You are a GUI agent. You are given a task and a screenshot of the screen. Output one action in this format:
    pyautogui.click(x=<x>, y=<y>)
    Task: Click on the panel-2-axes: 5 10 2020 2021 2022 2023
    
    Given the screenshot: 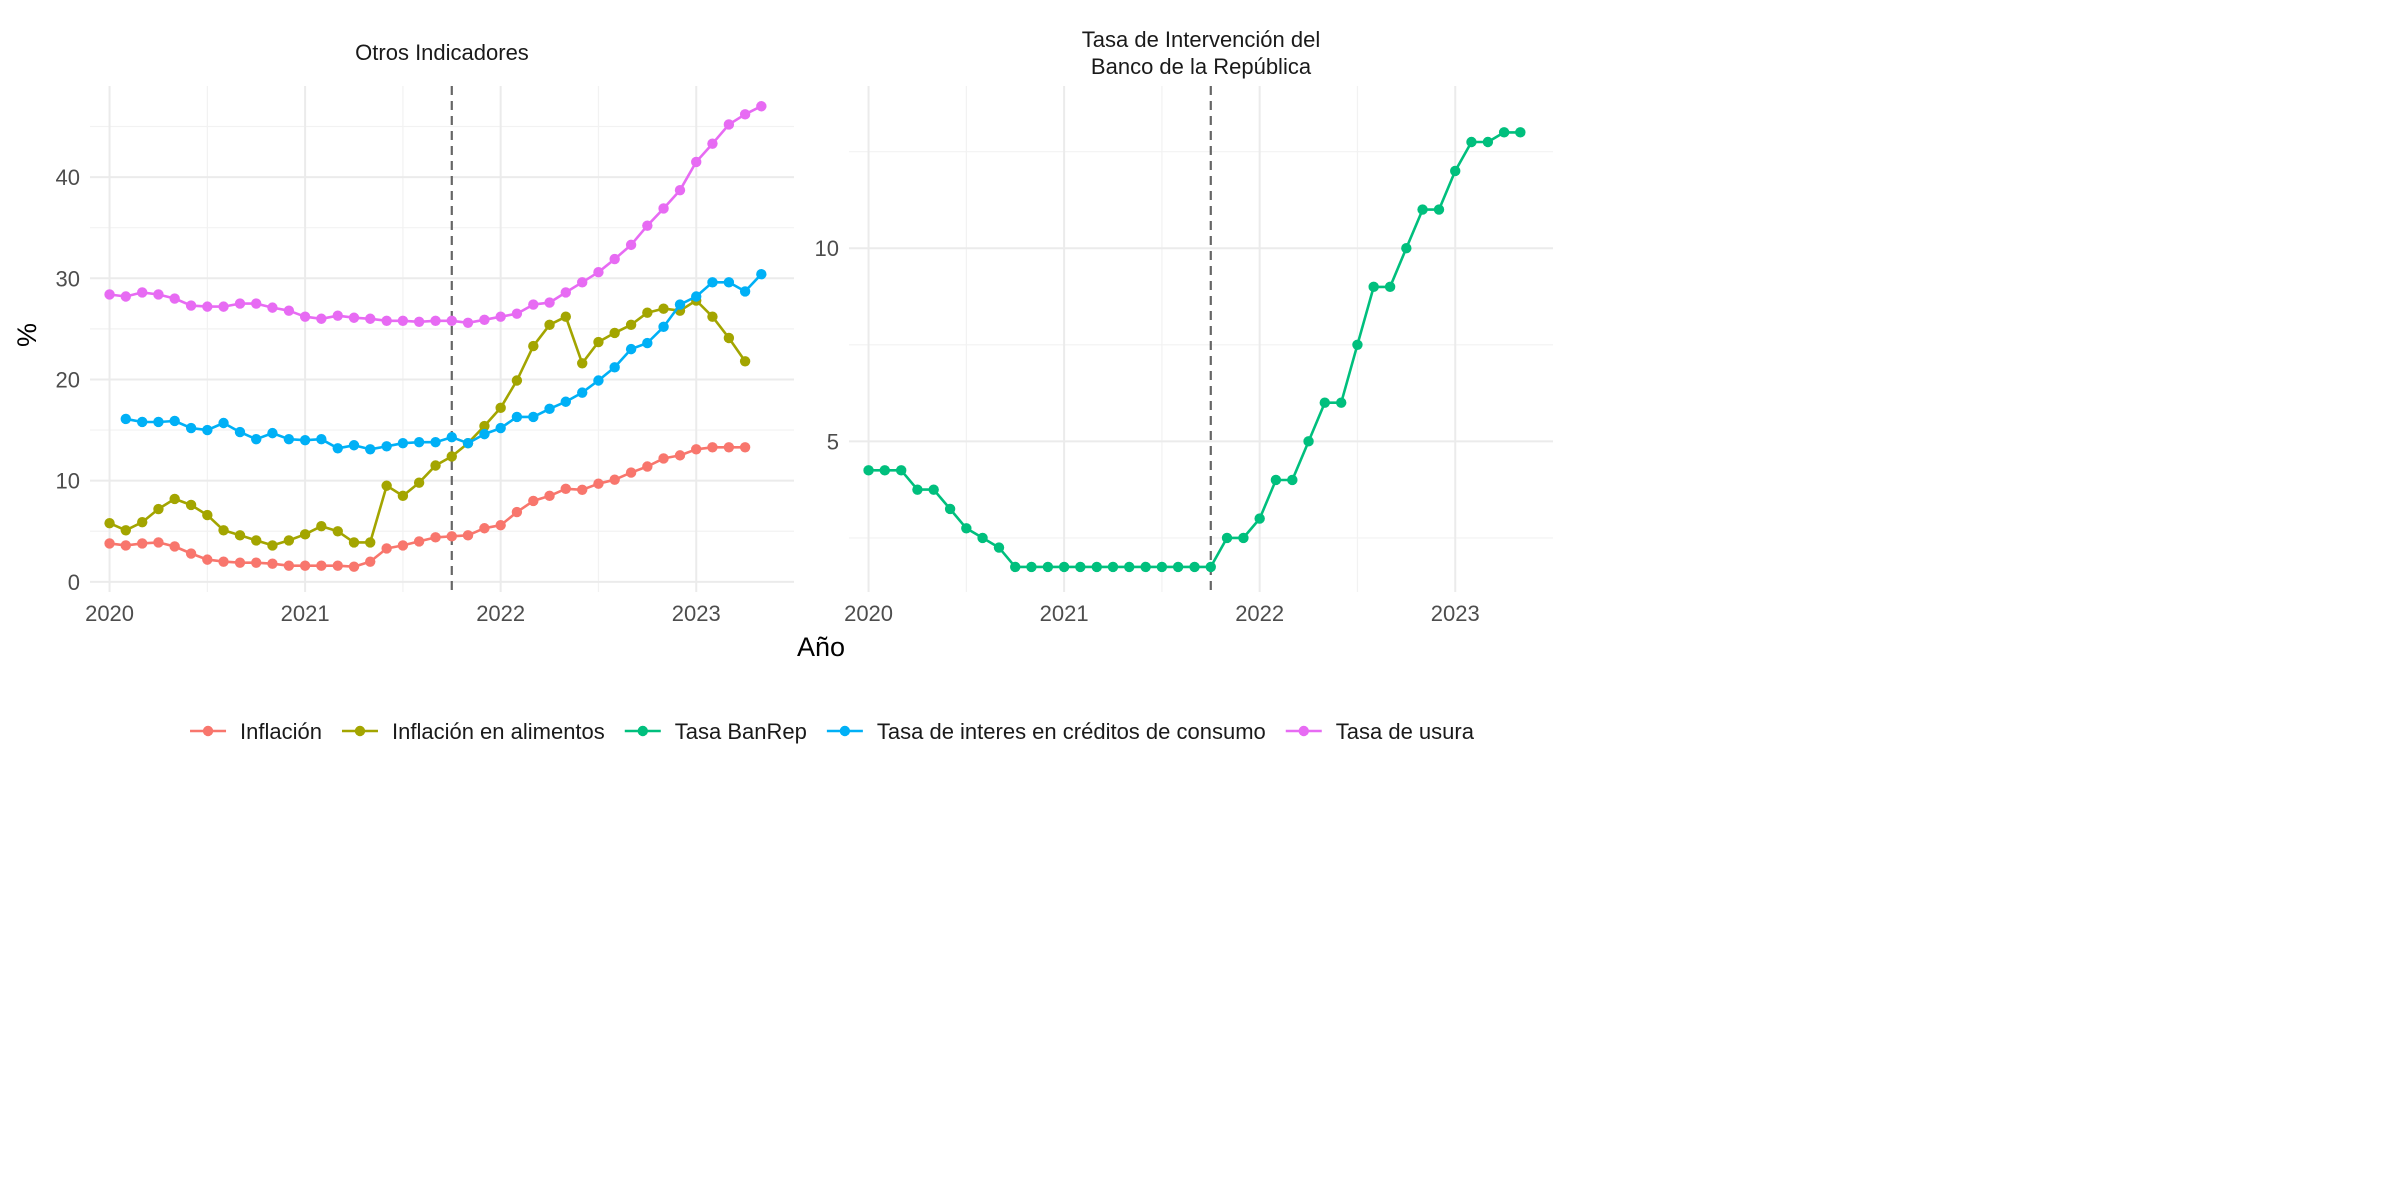 What is the action you would take?
    pyautogui.click(x=1147, y=431)
    